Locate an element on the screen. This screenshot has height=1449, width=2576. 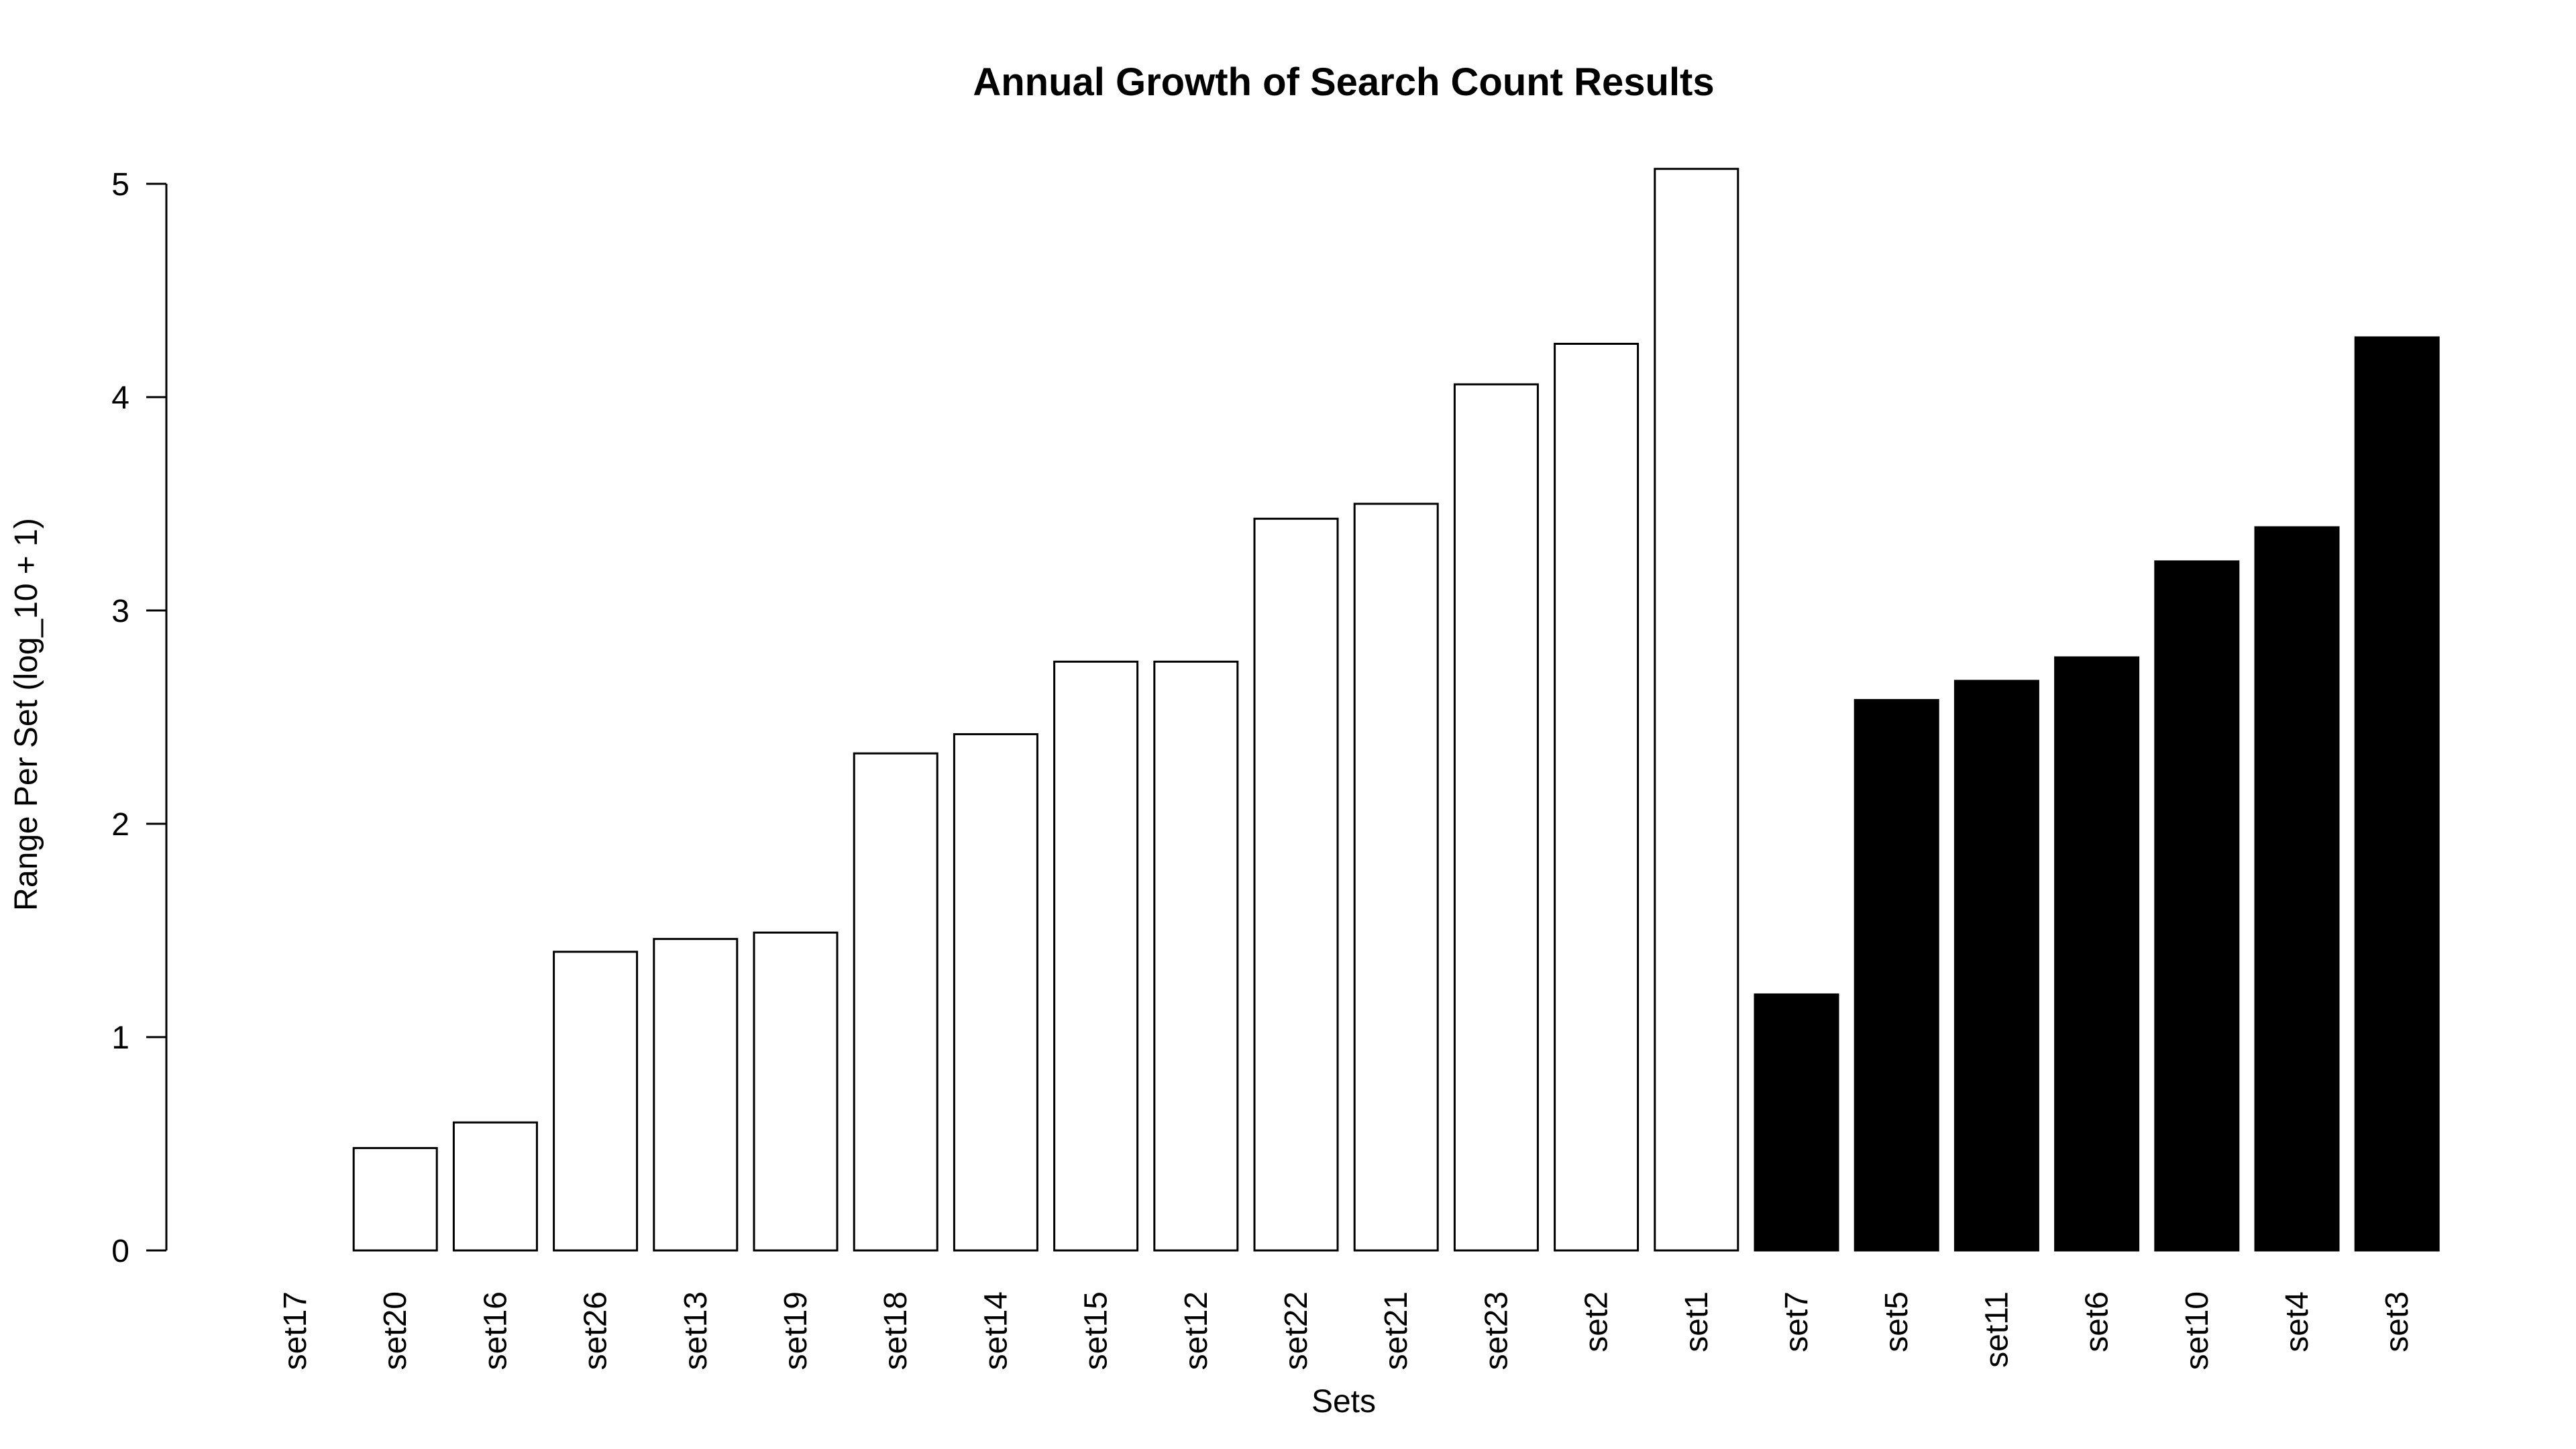
bar-set1 is located at coordinates (1696, 710).